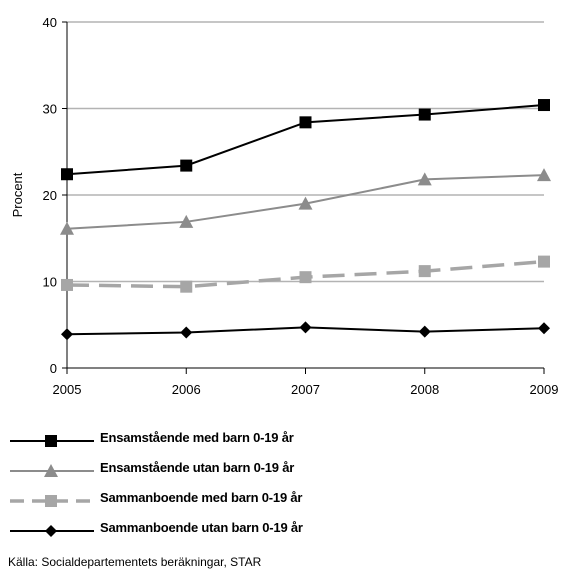 The height and width of the screenshot is (574, 561). What do you see at coordinates (50, 195) in the screenshot?
I see `y-tick-label: 20` at bounding box center [50, 195].